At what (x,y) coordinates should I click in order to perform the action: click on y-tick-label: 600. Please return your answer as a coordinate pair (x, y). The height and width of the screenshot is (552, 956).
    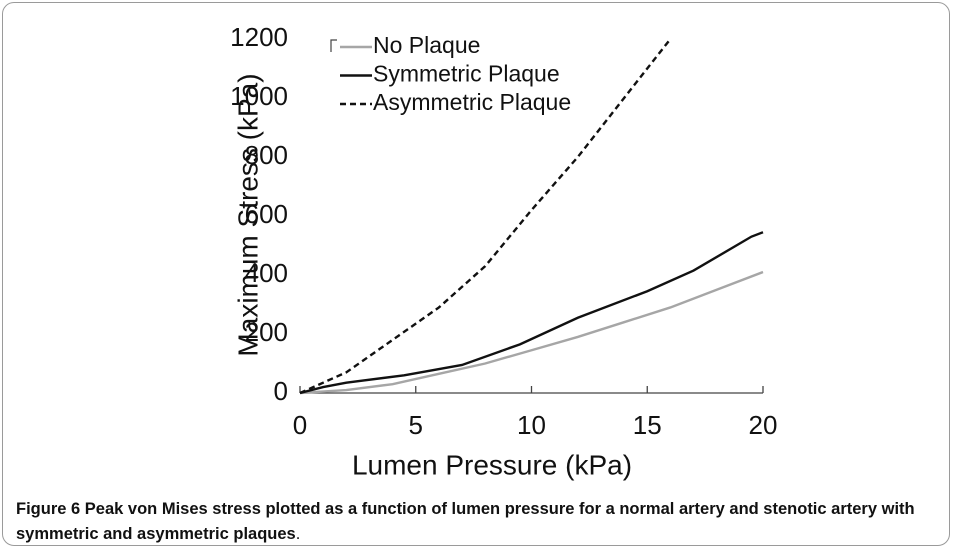
    Looking at the image, I should click on (266, 214).